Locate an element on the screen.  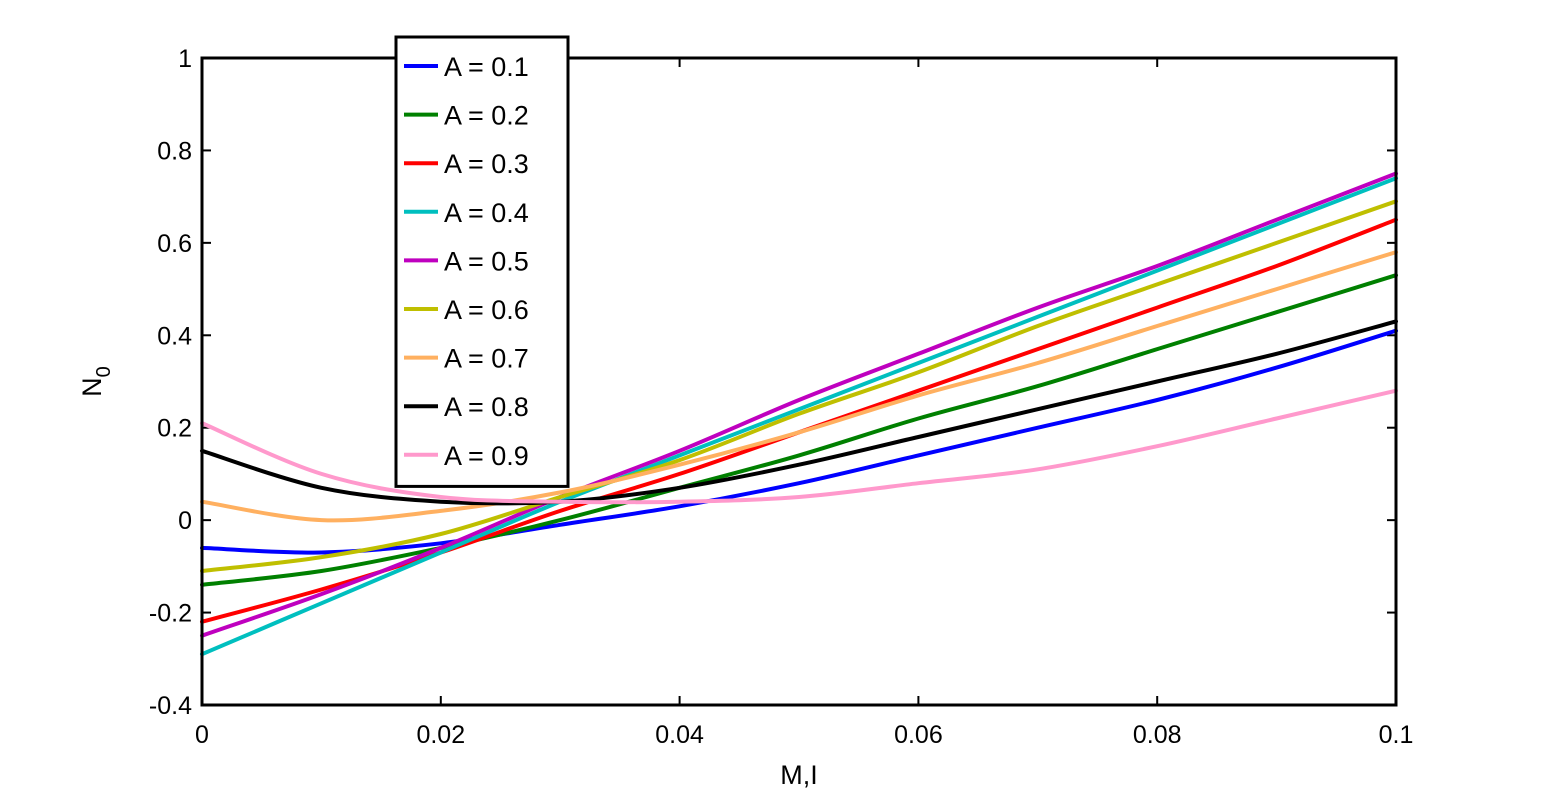
x-tick-label: 0 is located at coordinates (202, 735).